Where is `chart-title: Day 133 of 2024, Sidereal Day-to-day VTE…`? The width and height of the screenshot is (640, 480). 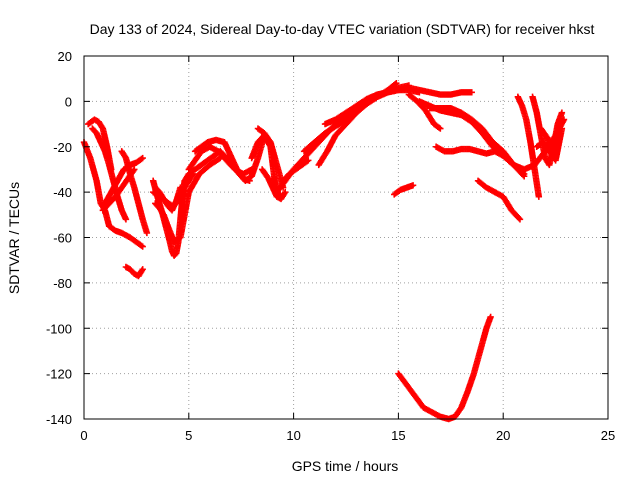 chart-title: Day 133 of 2024, Sidereal Day-to-day VTE… is located at coordinates (342, 29).